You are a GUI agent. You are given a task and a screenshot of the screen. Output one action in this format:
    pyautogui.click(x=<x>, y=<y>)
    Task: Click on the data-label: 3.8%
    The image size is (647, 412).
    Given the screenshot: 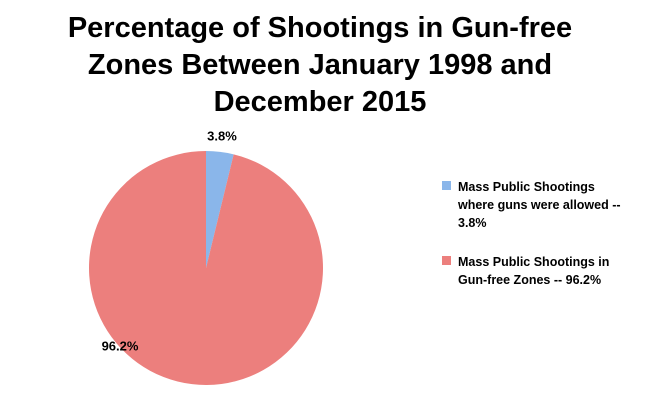 What is the action you would take?
    pyautogui.click(x=222, y=135)
    